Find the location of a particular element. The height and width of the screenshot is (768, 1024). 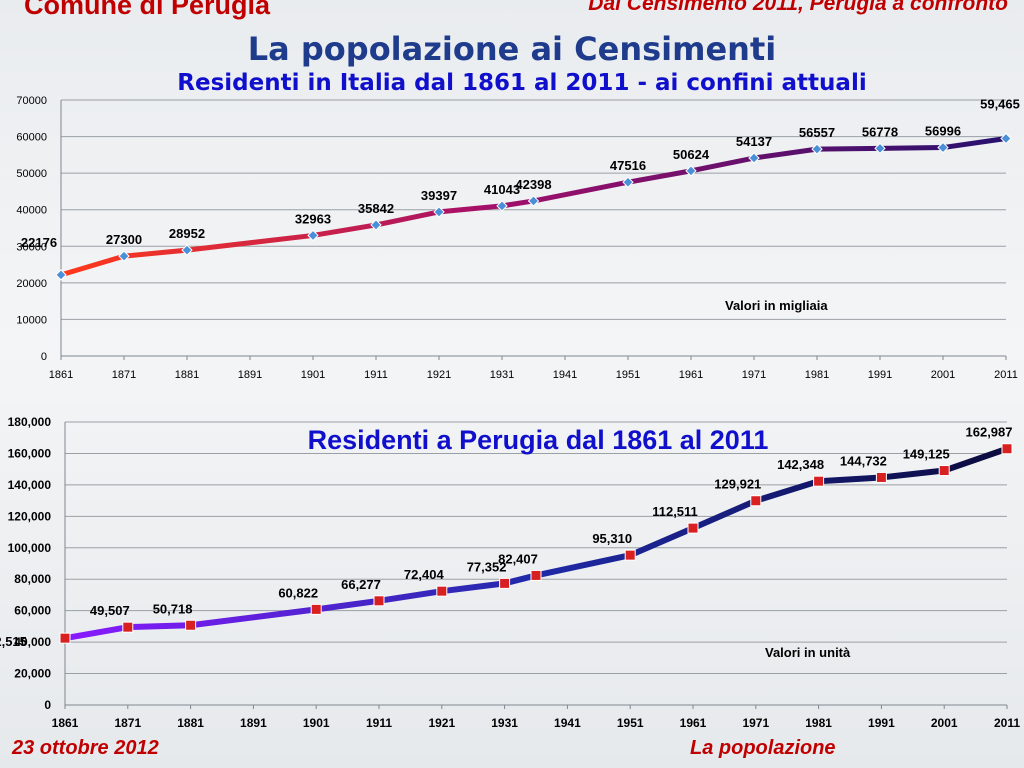

data-label: 56996 is located at coordinates (943, 131).